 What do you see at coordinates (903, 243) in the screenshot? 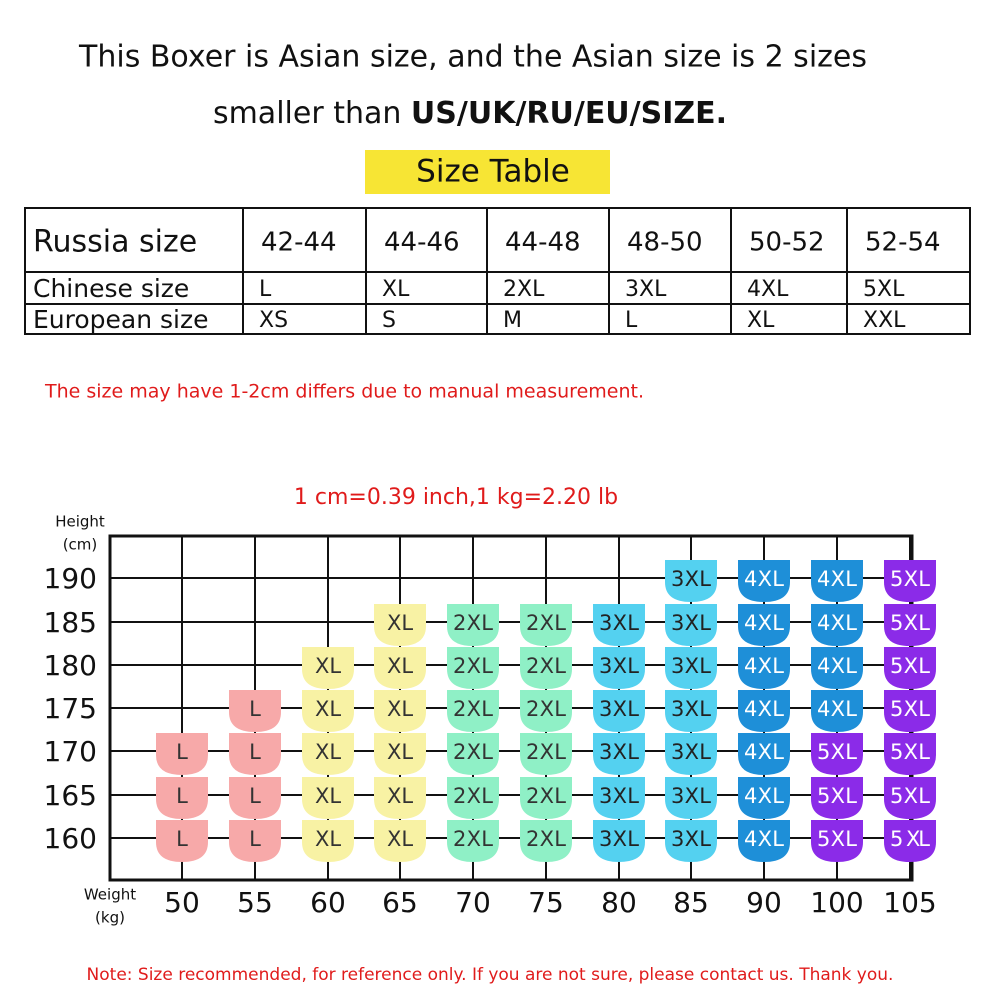
I see `table-cell: 52-54` at bounding box center [903, 243].